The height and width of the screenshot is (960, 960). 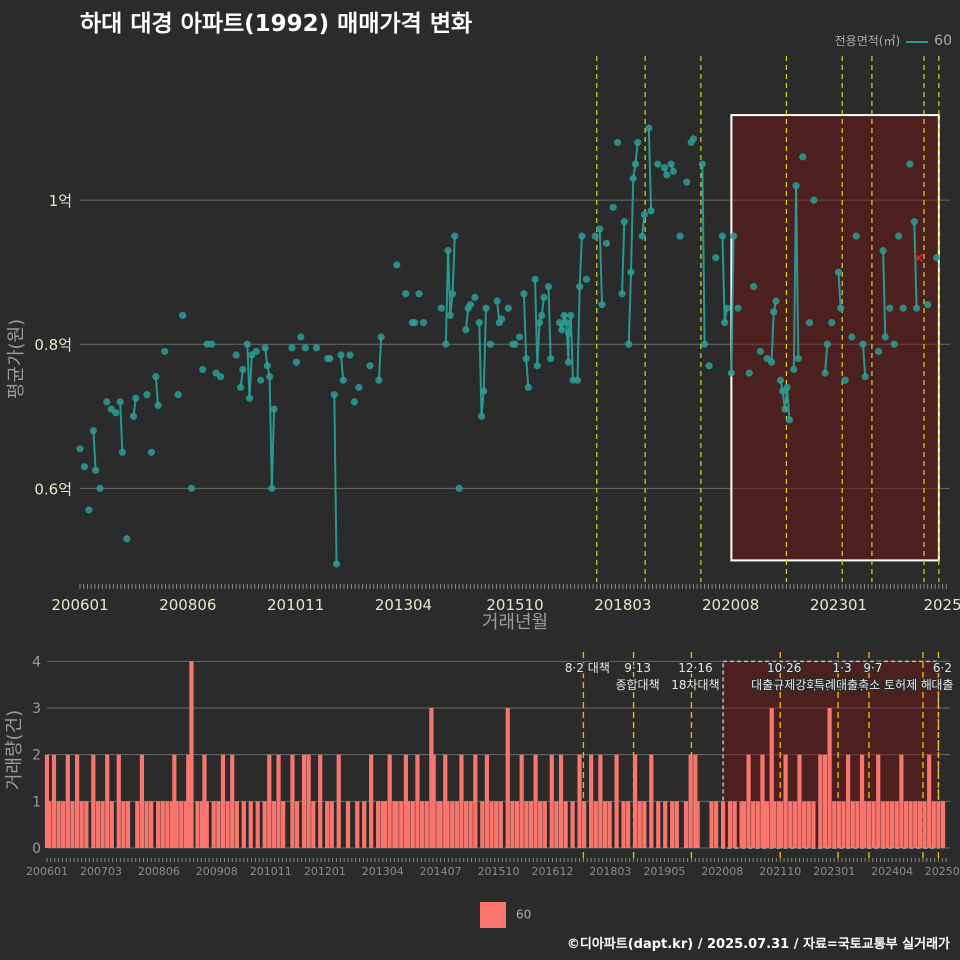 What do you see at coordinates (872, 668) in the screenshot?
I see `policy-label: 9·7` at bounding box center [872, 668].